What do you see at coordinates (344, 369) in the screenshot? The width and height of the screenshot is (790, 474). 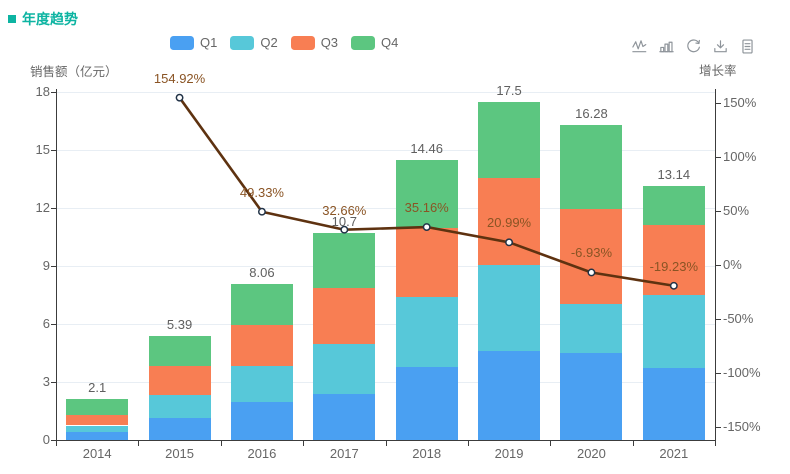 I see `bar-segment-q2-2017` at bounding box center [344, 369].